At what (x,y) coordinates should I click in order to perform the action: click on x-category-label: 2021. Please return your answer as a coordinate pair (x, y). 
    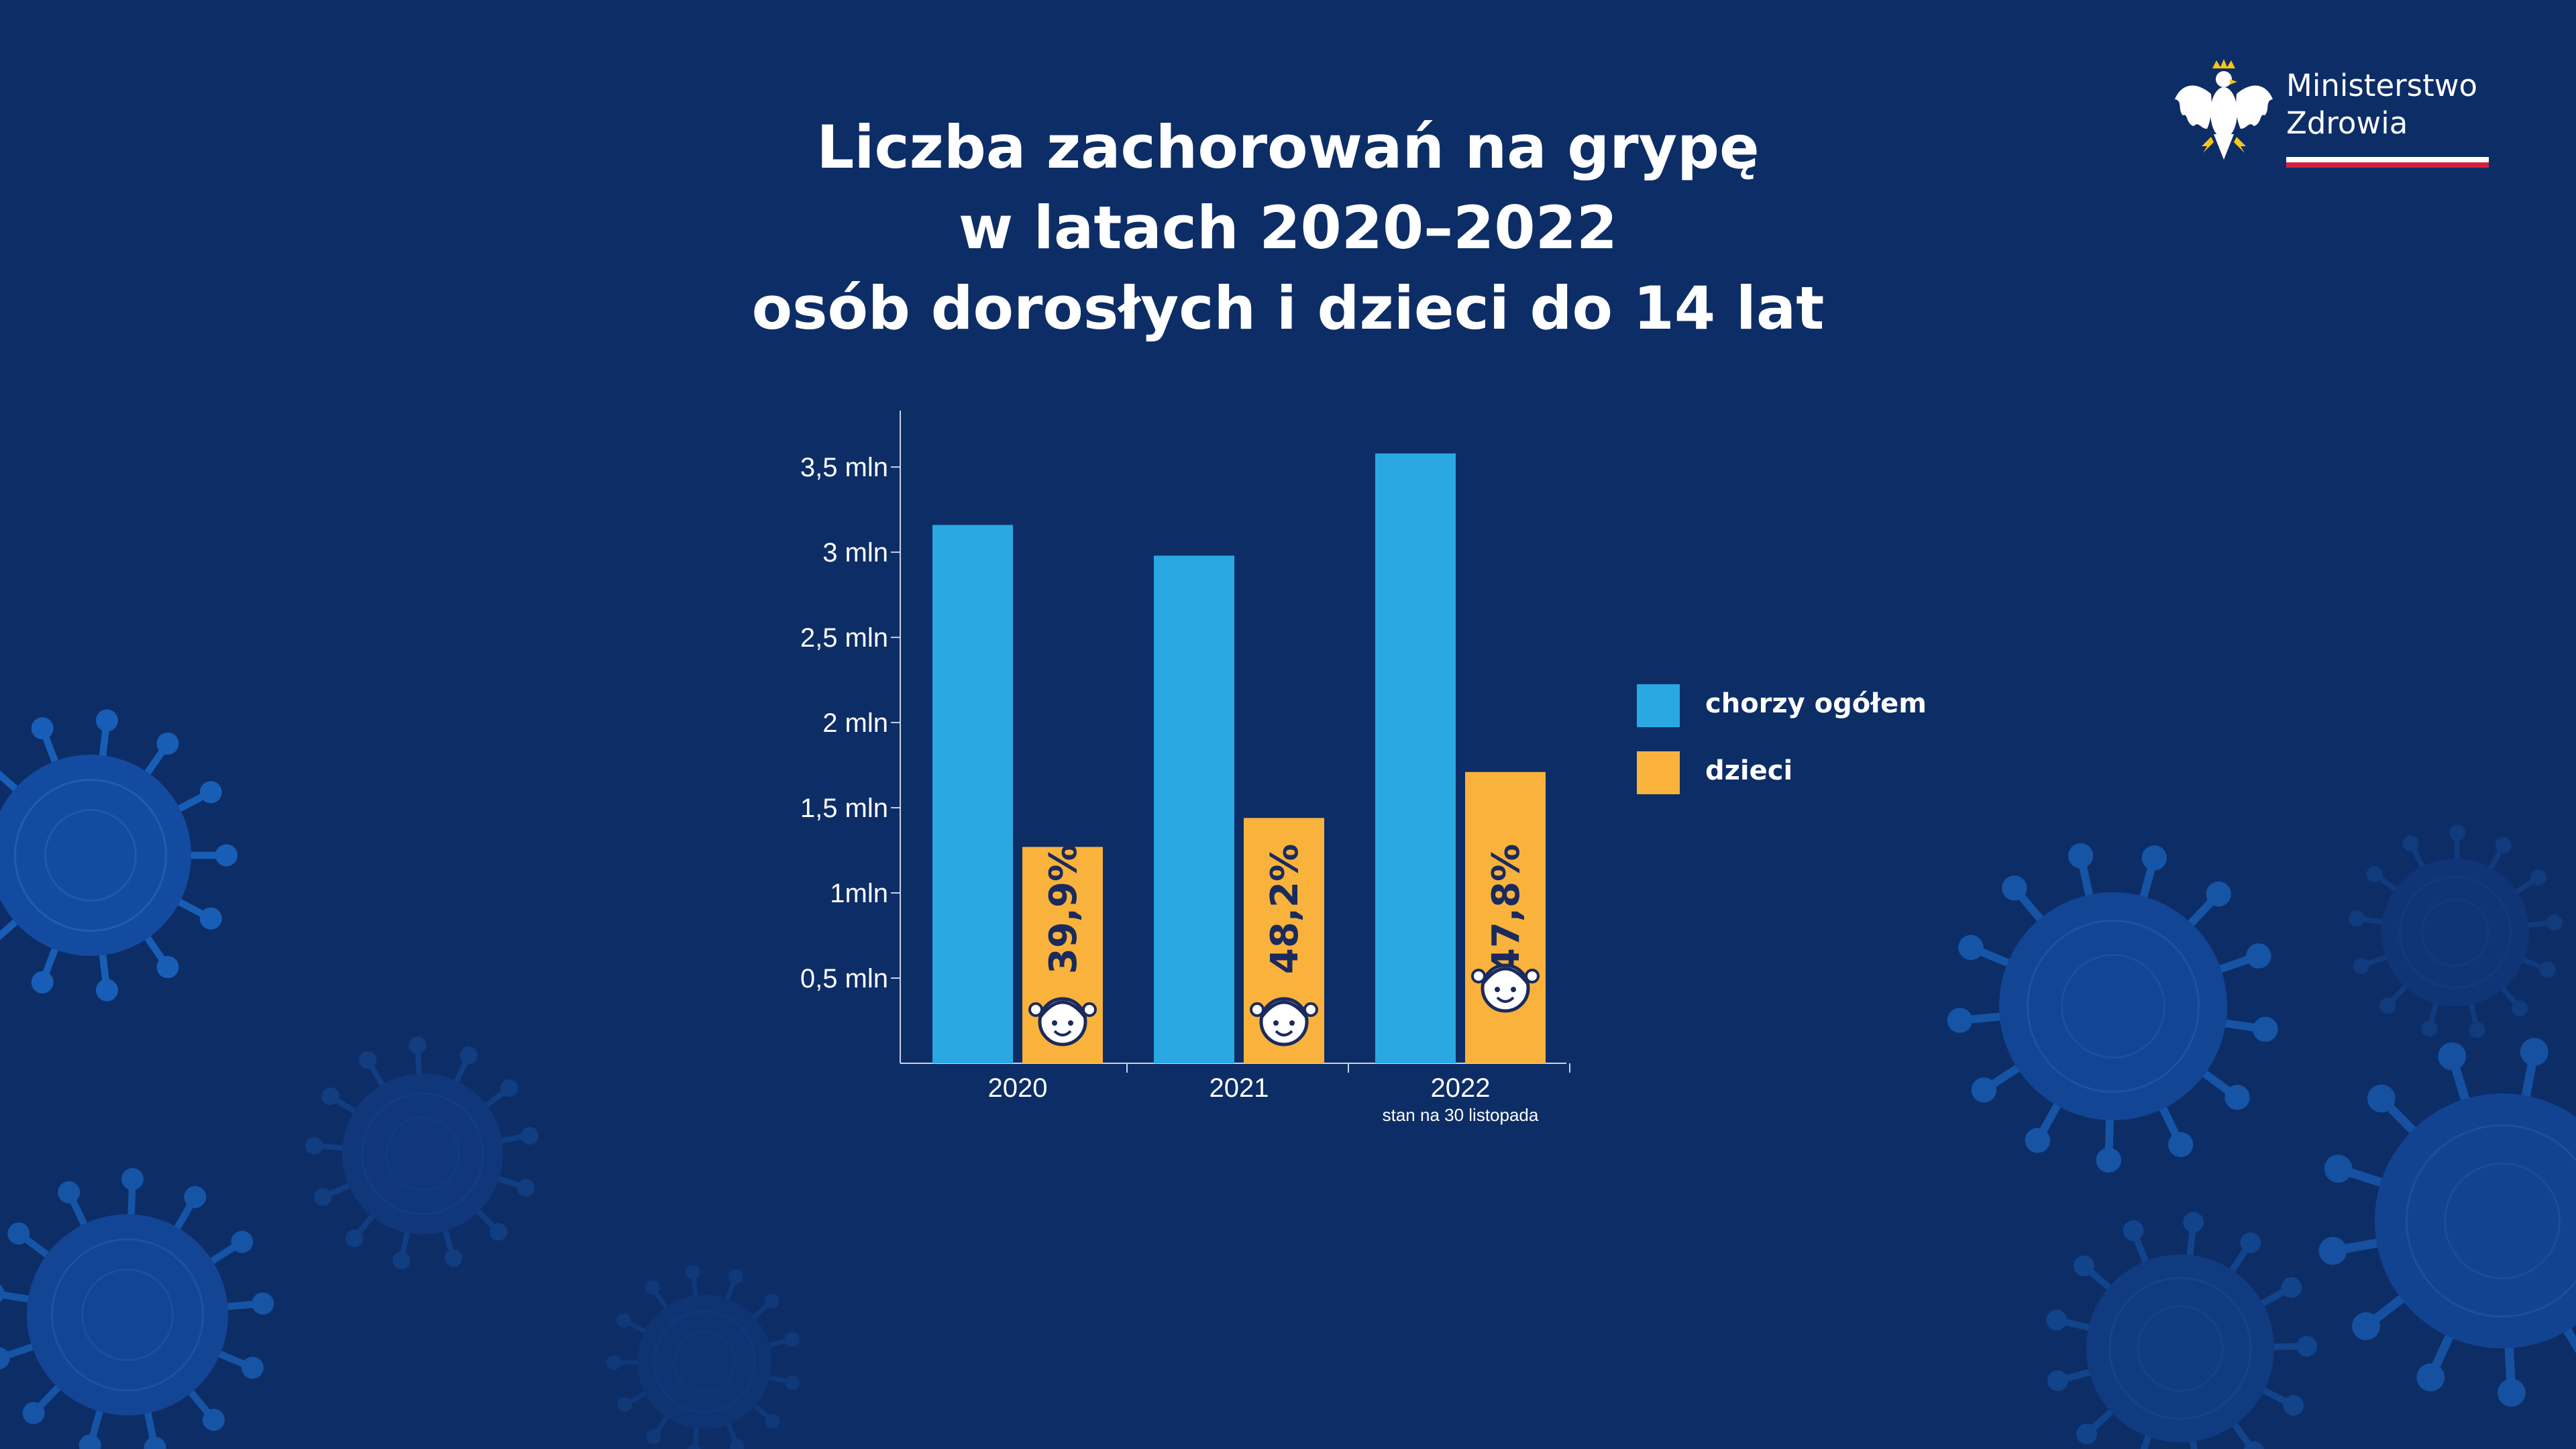
    Looking at the image, I should click on (1239, 1088).